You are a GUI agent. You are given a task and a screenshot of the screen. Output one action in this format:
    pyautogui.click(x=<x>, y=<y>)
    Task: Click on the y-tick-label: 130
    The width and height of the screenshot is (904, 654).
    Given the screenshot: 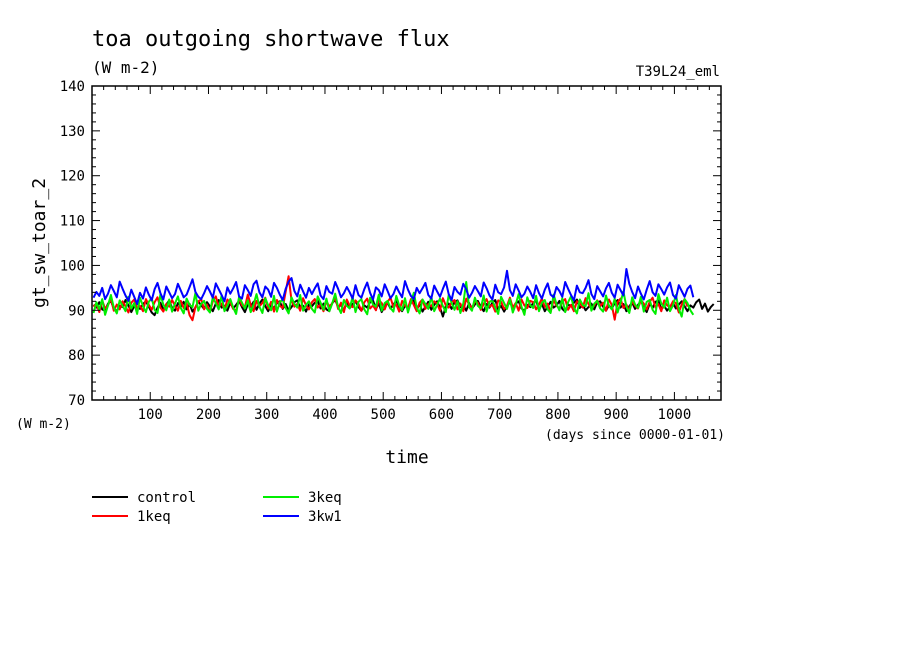 What is the action you would take?
    pyautogui.click(x=72, y=132)
    